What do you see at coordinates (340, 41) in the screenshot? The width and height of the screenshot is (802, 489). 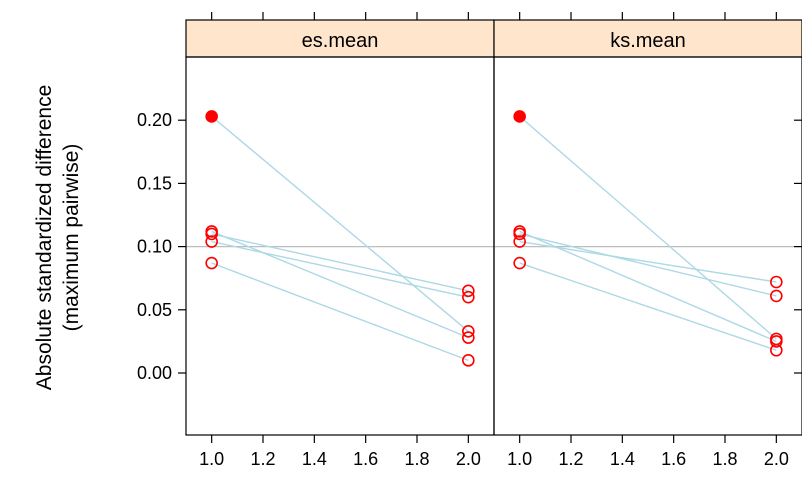 I see `strip-label: es.mean` at bounding box center [340, 41].